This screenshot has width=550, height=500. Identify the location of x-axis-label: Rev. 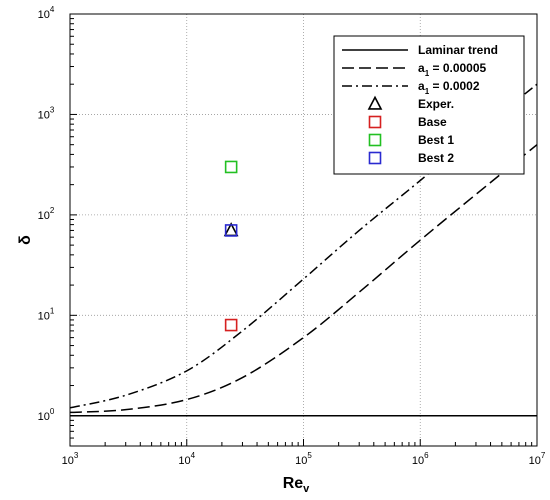
(296, 485).